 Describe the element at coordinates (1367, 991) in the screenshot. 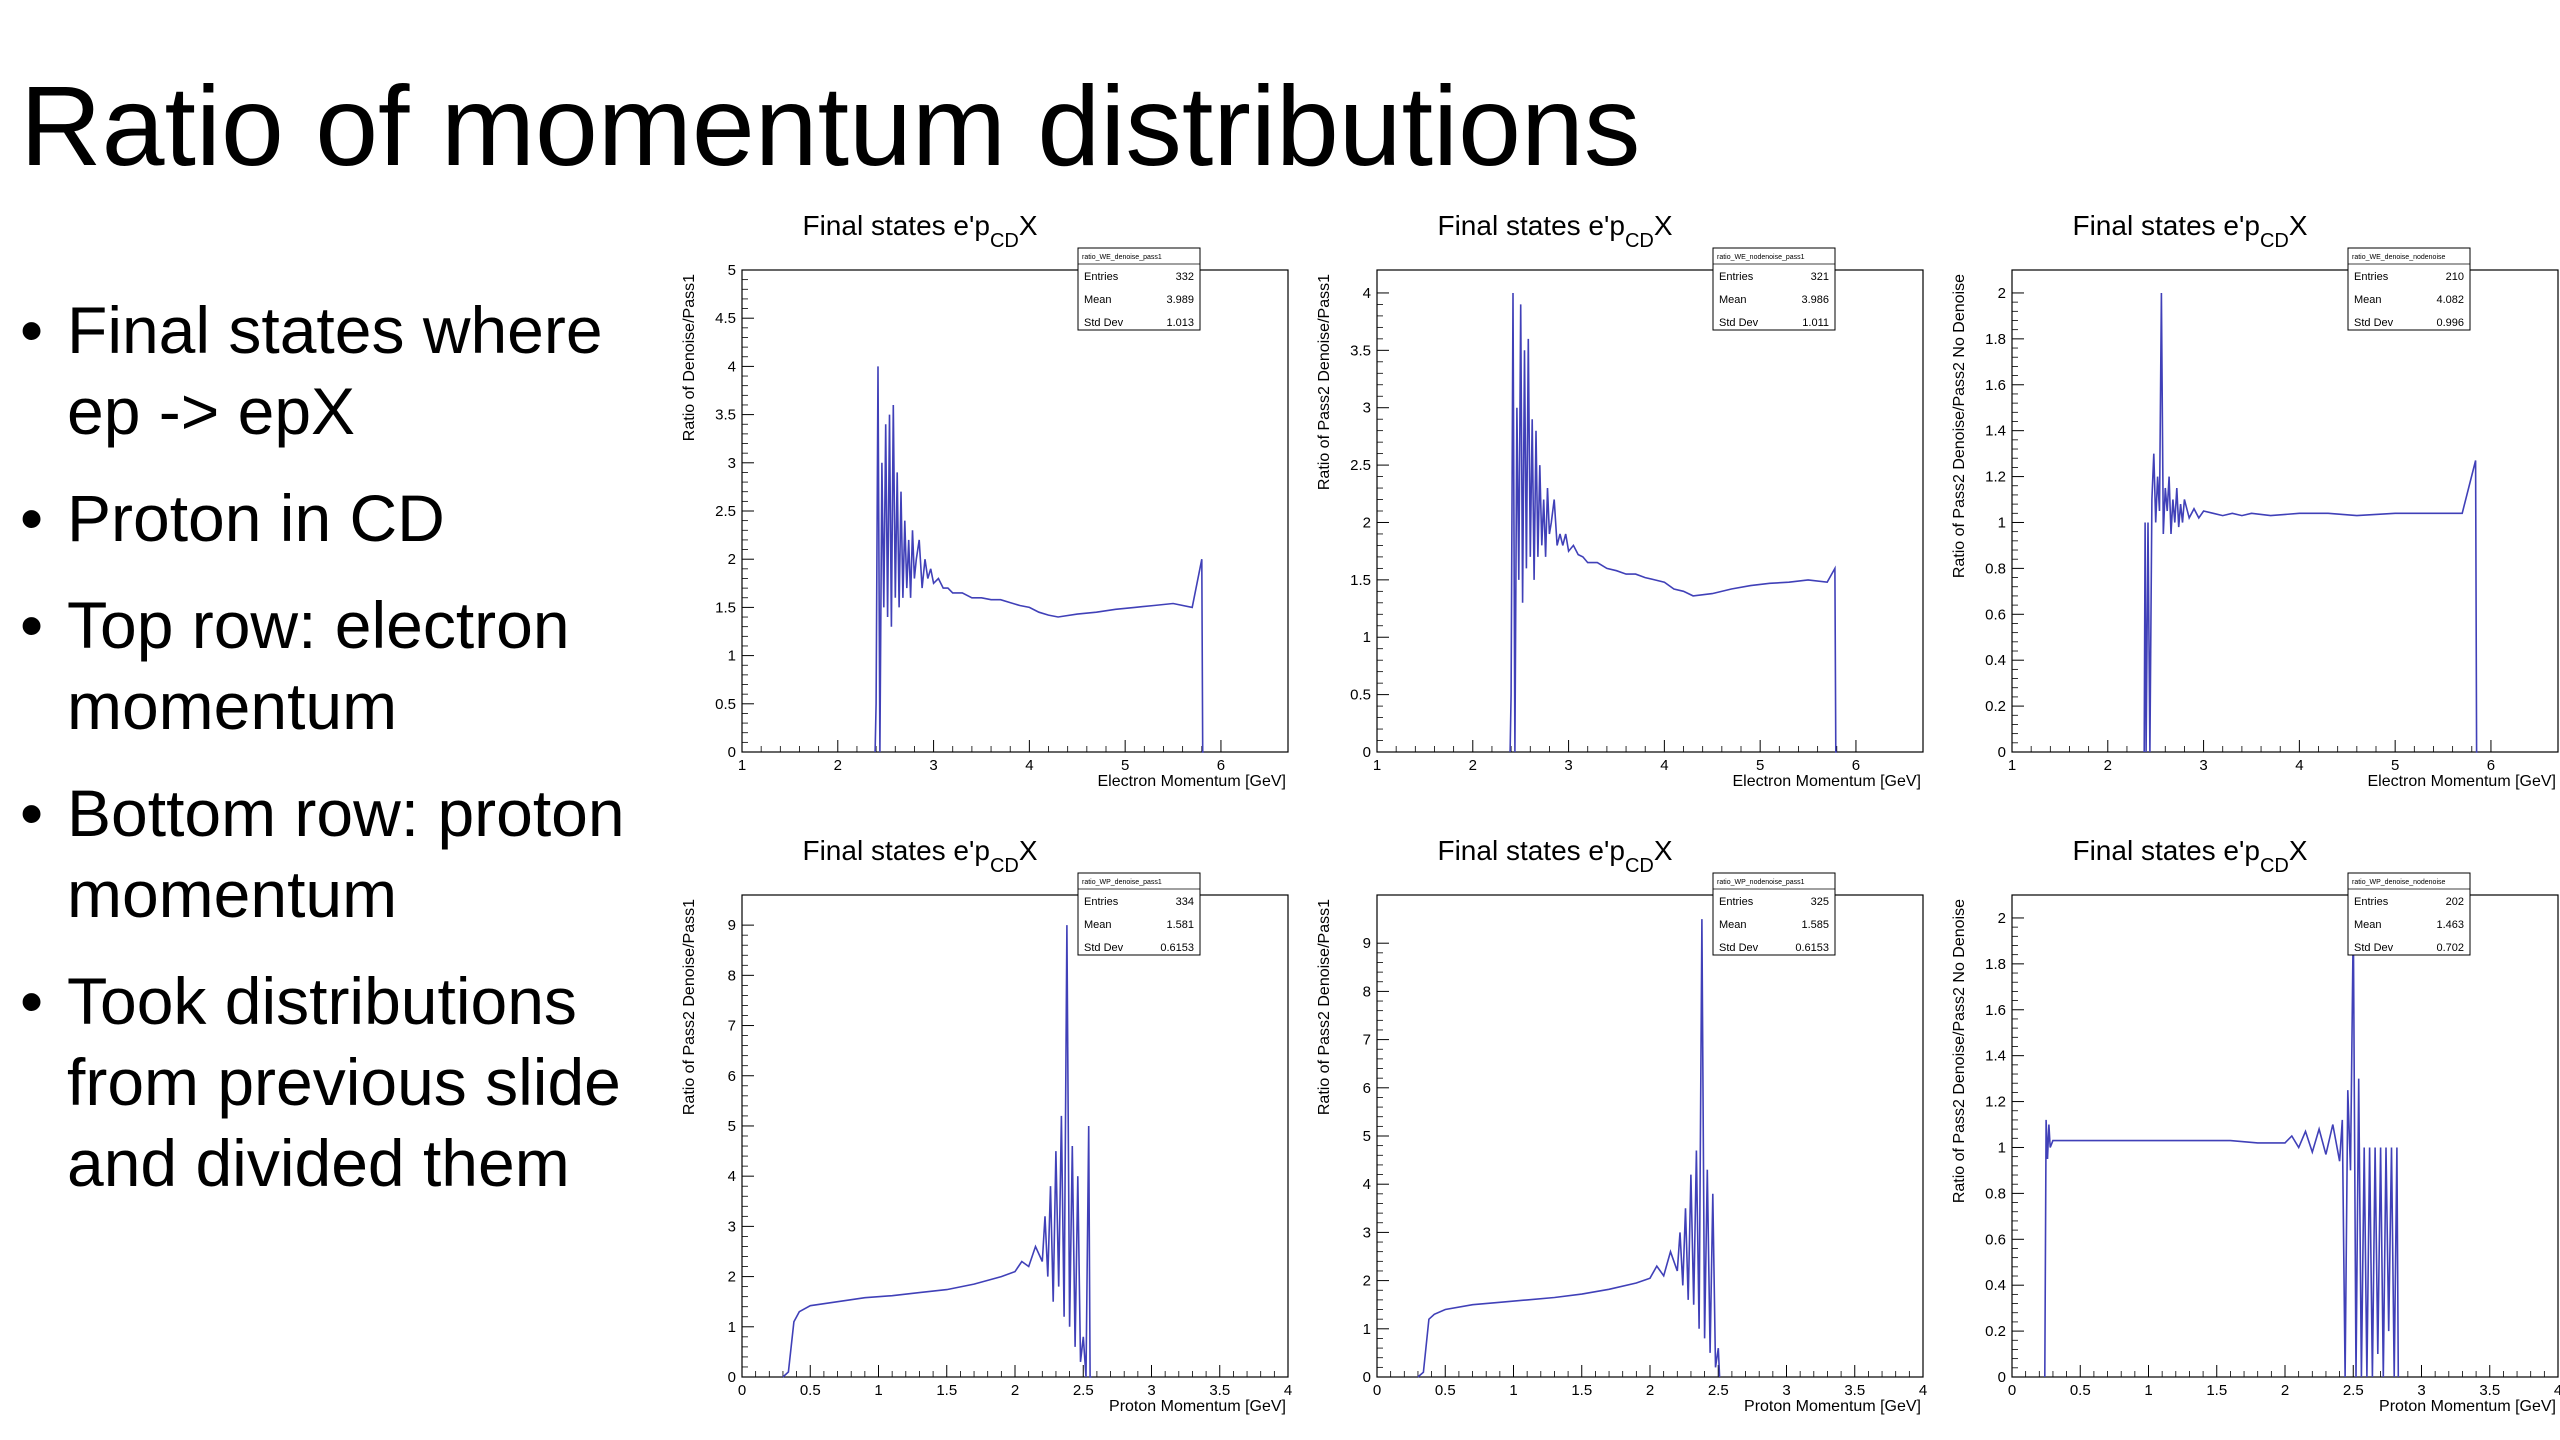

I see `y-tick-label: 8` at that location.